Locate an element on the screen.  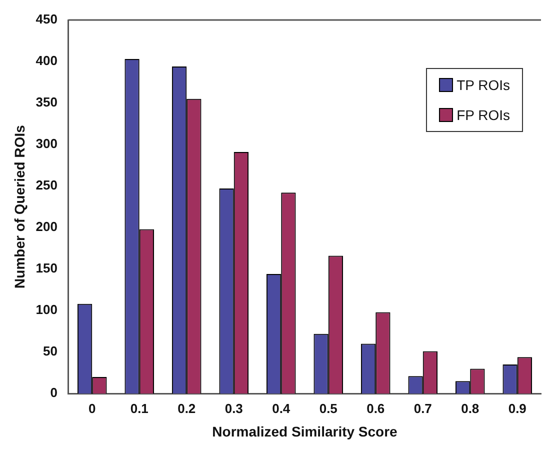
y-tick-label: 50 is located at coordinates (50, 351).